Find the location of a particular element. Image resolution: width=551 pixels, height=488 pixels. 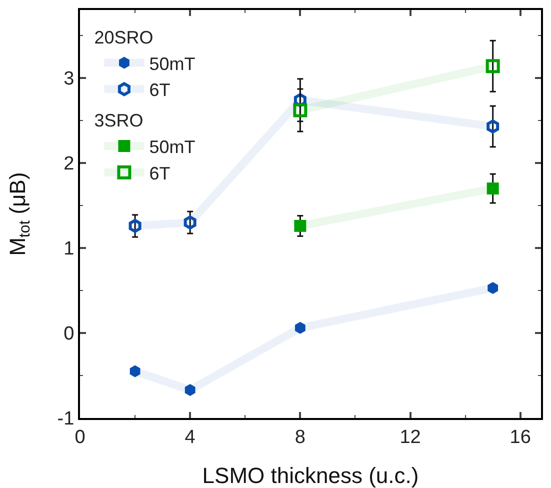

x-axis-title: LSMO thickness (u.c.) is located at coordinates (310, 475).